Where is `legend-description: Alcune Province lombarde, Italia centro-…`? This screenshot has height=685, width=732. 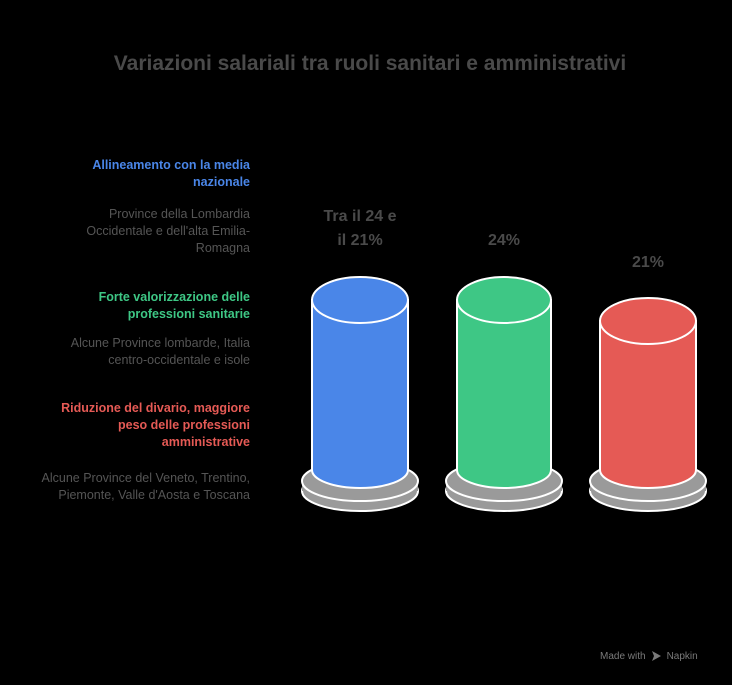 legend-description: Alcune Province lombarde, Italia centro-… is located at coordinates (160, 351).